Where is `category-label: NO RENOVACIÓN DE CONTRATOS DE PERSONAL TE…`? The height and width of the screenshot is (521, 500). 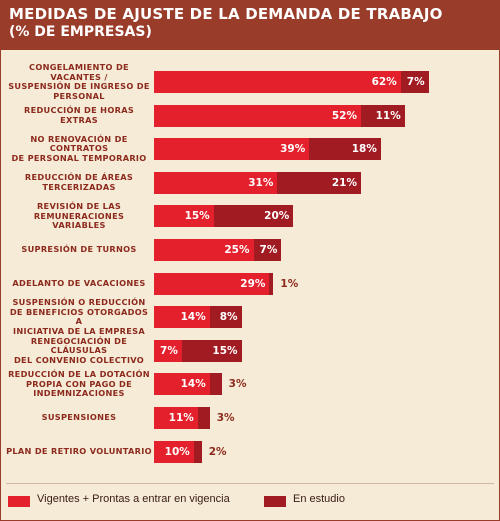
category-label: NO RENOVACIÓN DE CONTRATOS DE PERSONAL TE… is located at coordinates (79, 148).